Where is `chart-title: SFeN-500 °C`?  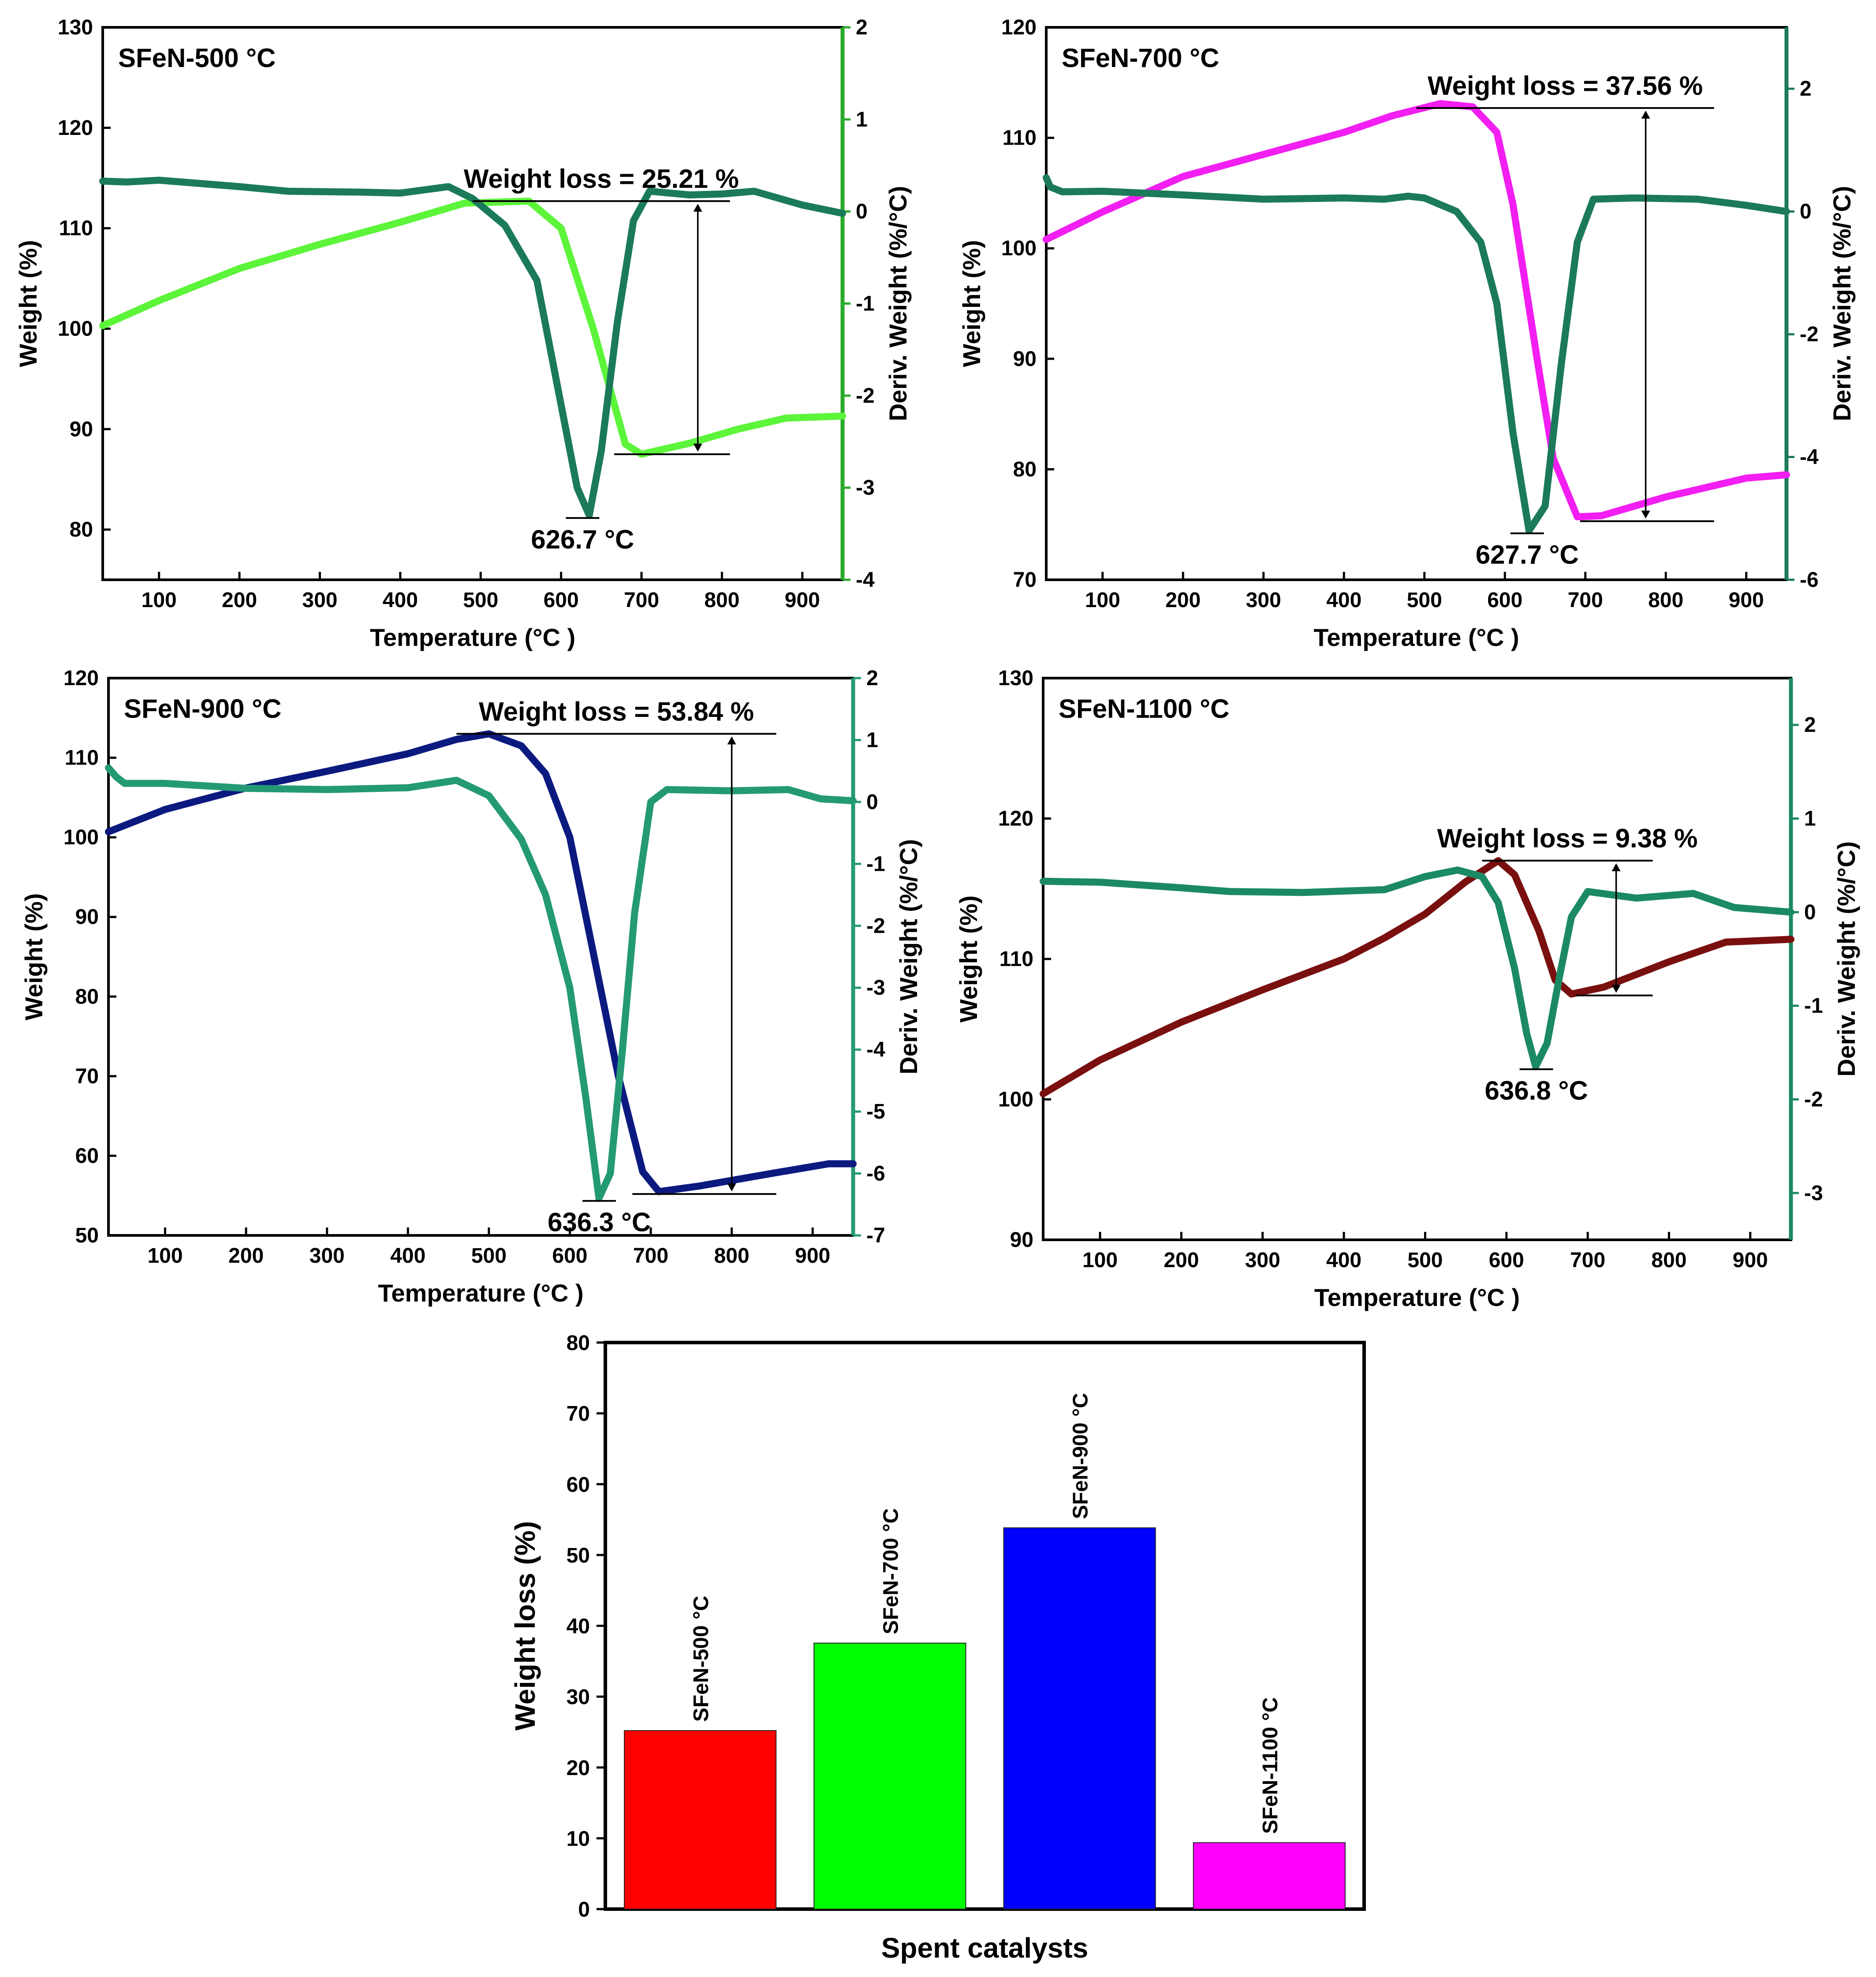 chart-title: SFeN-500 °C is located at coordinates (197, 58).